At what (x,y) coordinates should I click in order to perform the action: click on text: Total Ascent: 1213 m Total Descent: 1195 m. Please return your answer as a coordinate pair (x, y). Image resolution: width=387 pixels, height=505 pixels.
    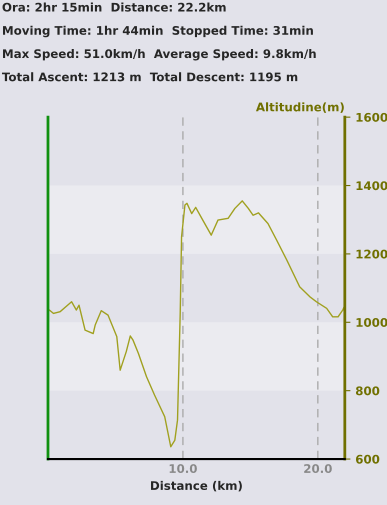
    Looking at the image, I should click on (150, 77).